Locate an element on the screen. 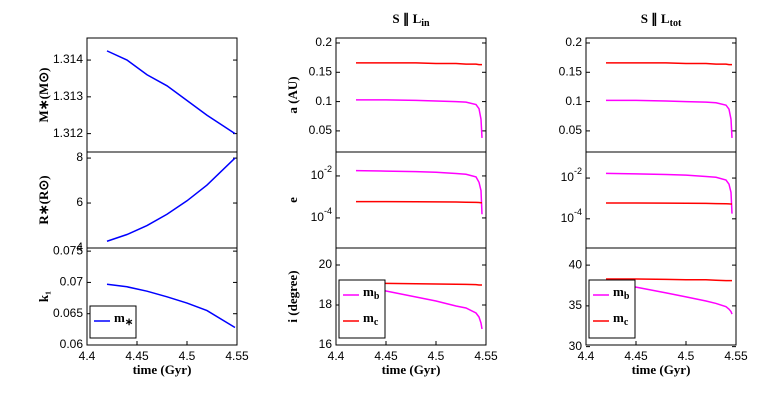  y-tick-label: 0.075 is located at coordinates (68, 250).